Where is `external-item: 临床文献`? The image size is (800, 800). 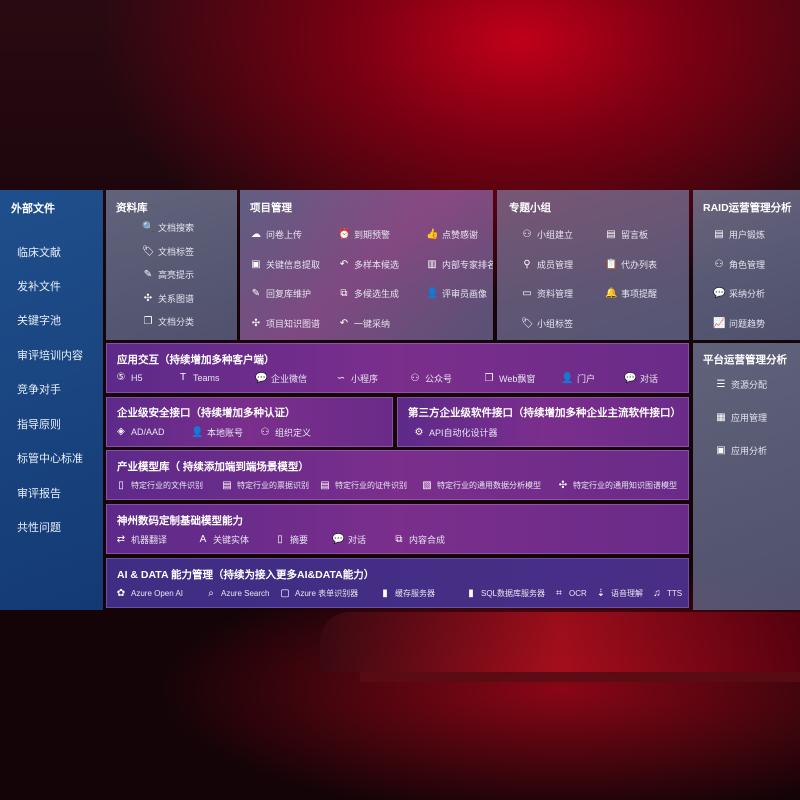
external-item: 临床文献 is located at coordinates (39, 252).